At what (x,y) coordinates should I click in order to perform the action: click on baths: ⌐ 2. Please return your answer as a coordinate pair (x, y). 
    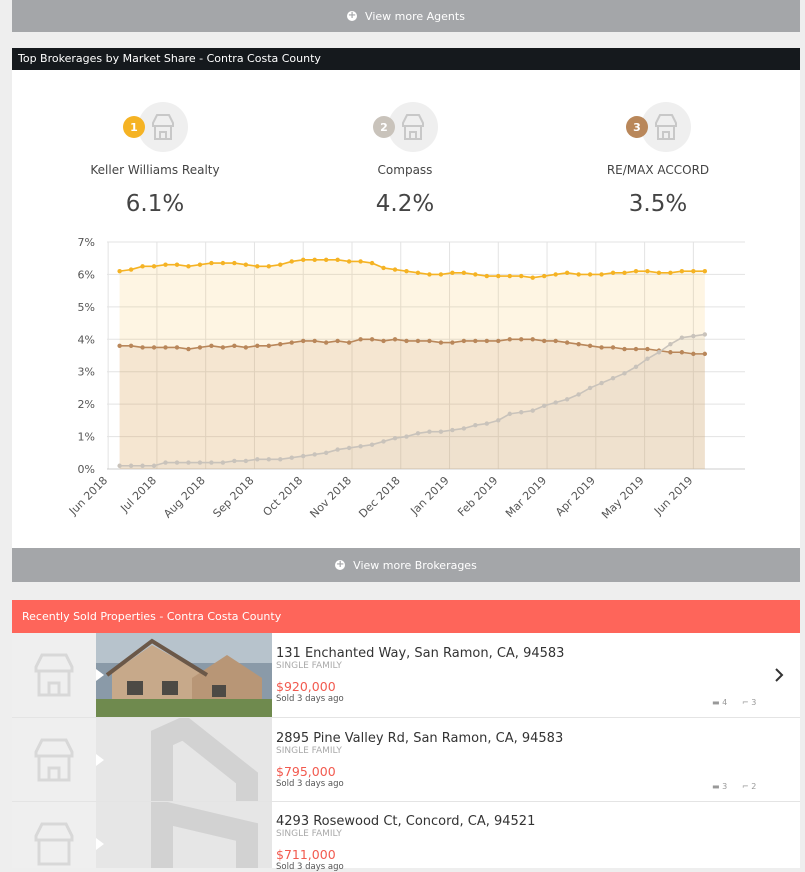
    Looking at the image, I should click on (749, 786).